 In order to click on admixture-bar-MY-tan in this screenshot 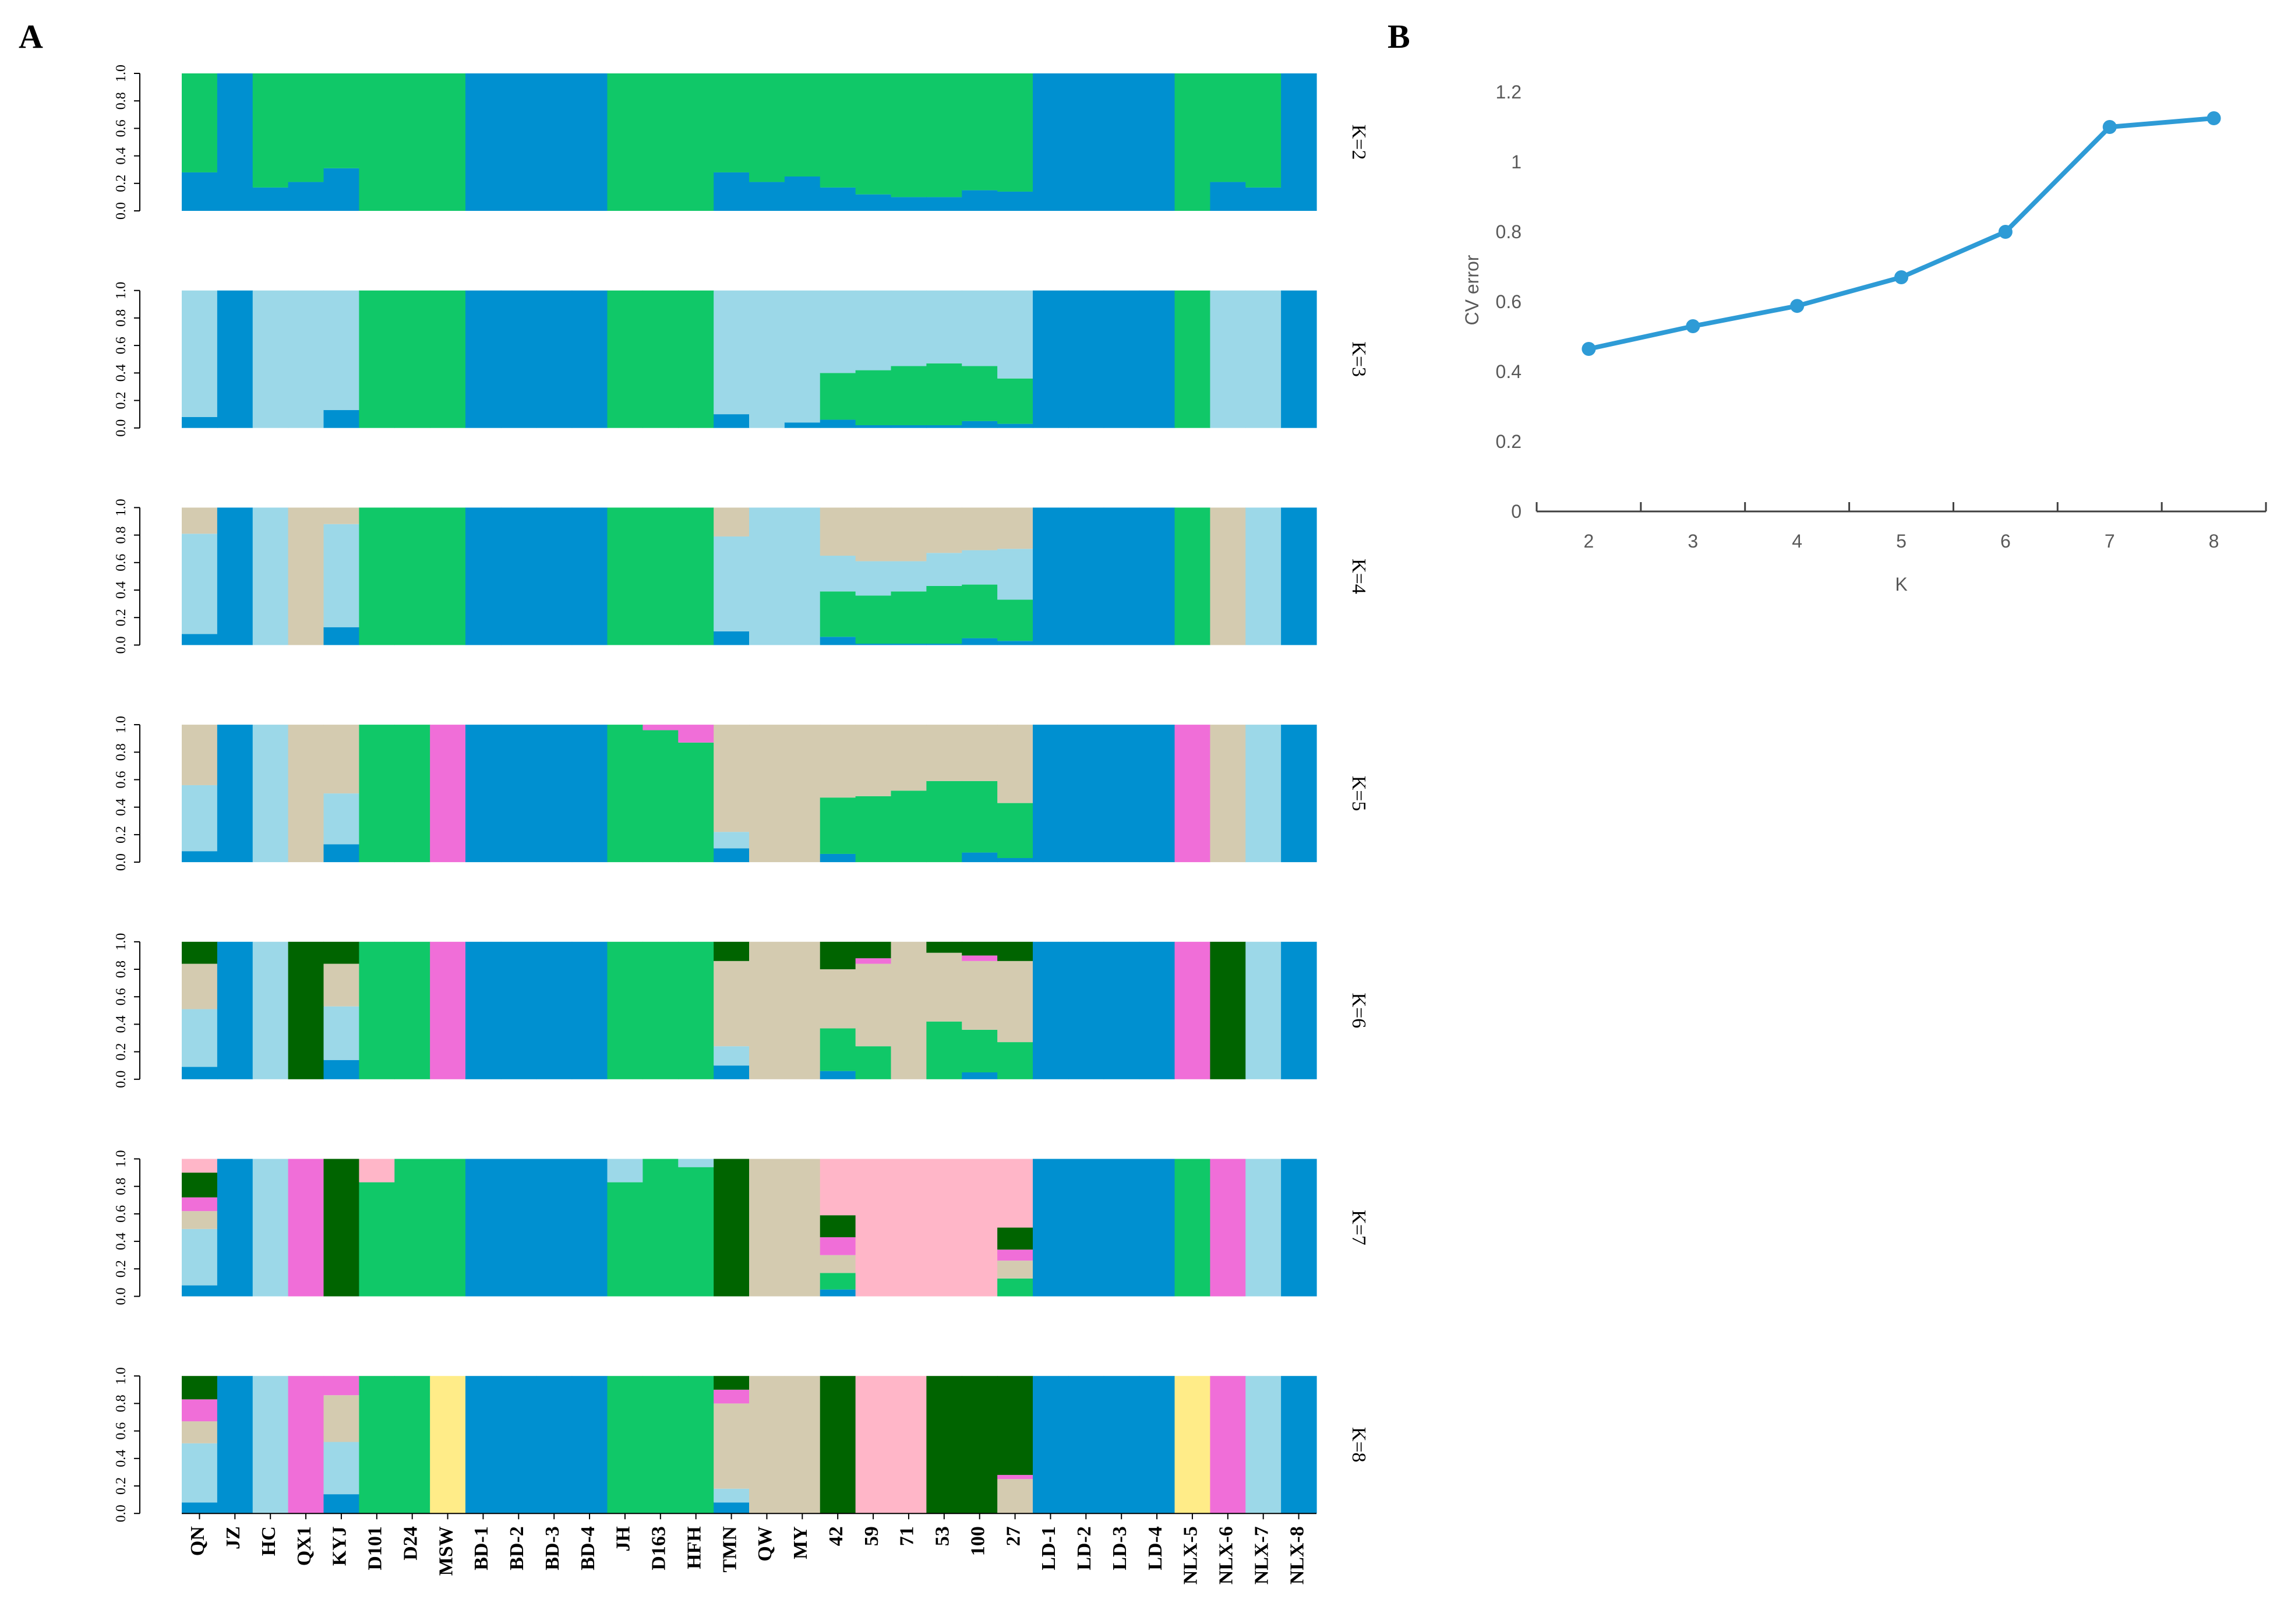, I will do `click(802, 1445)`.